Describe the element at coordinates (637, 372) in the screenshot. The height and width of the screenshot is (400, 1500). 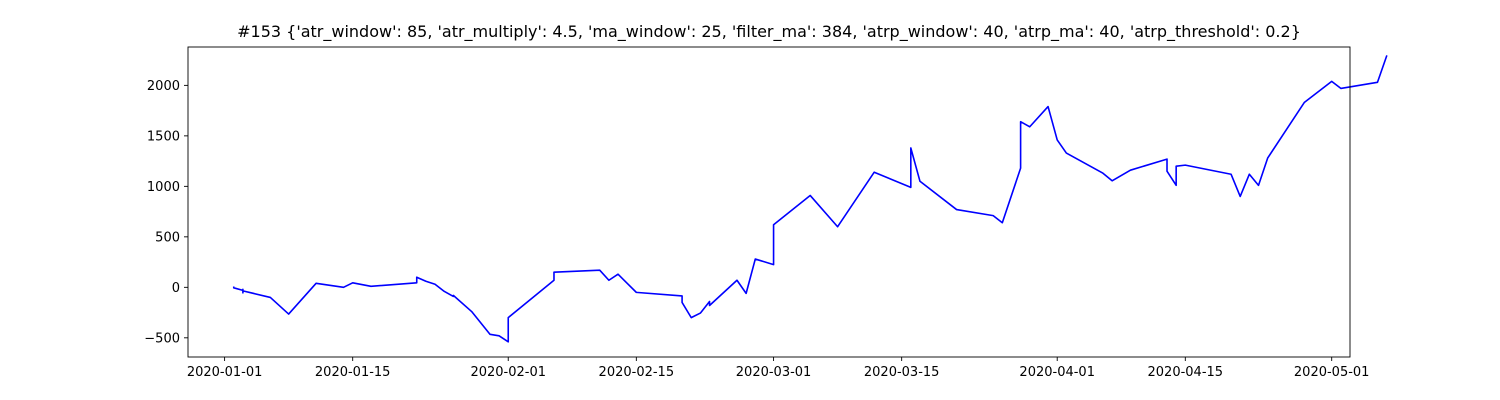
I see `x-tick-label: 2020-02-15` at that location.